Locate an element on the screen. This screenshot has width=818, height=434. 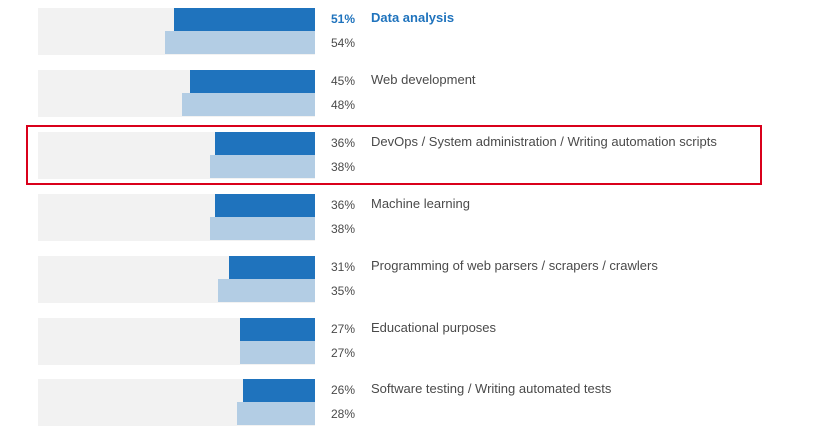
value-label-secondary: 28% is located at coordinates (342, 414).